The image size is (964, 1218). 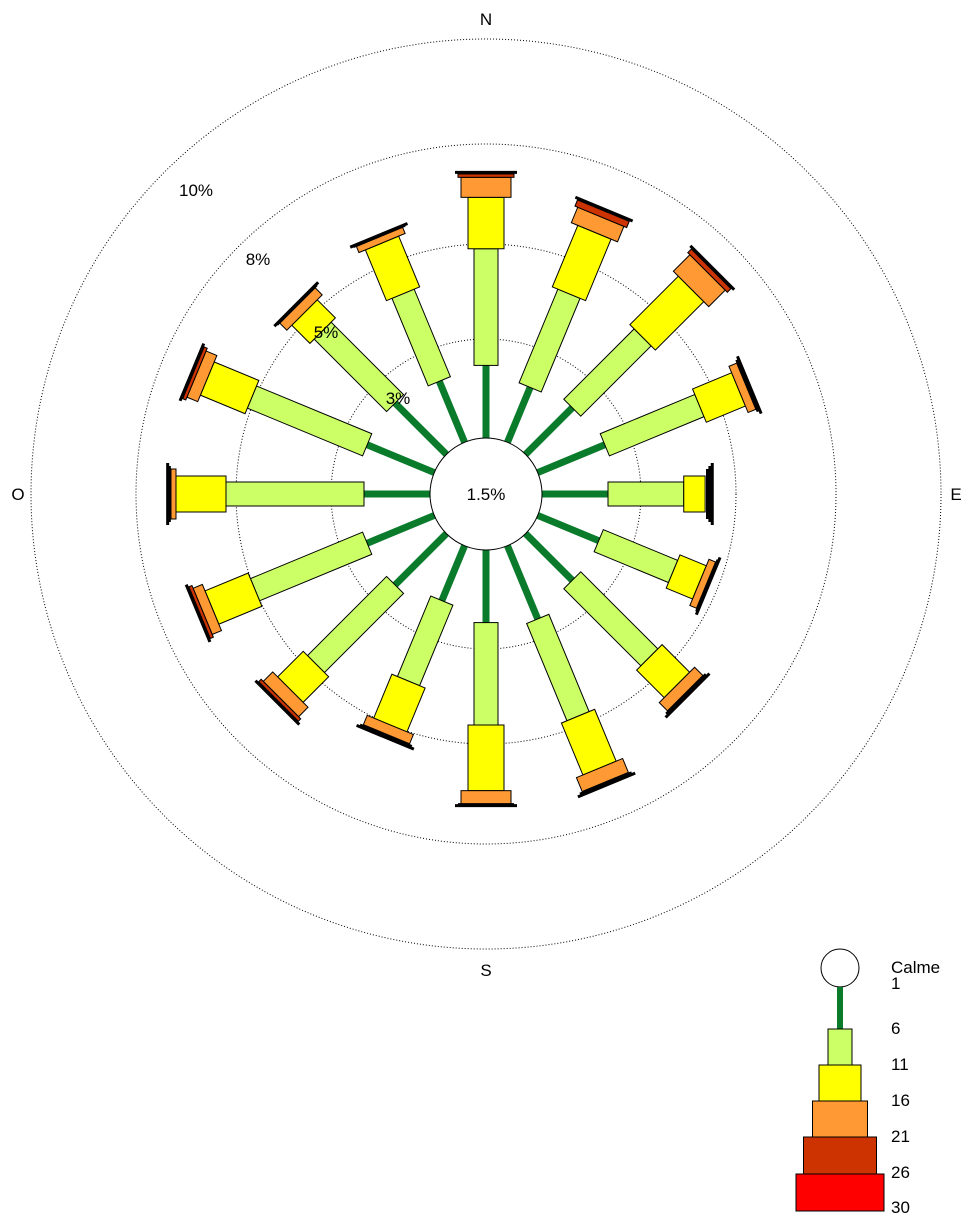 I want to click on arm-cap-NNE, so click(x=604, y=209).